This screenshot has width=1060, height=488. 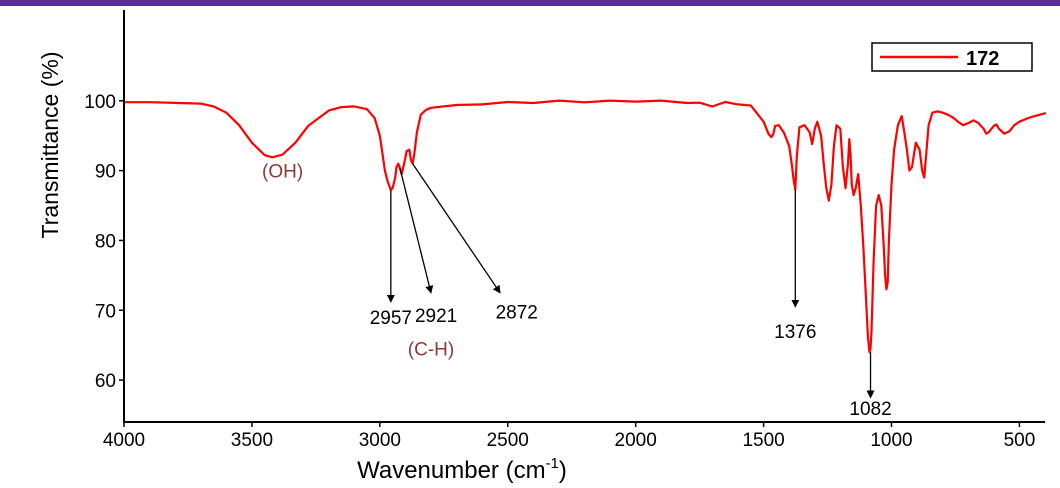 I want to click on y-tick-label: 80, so click(x=105, y=241).